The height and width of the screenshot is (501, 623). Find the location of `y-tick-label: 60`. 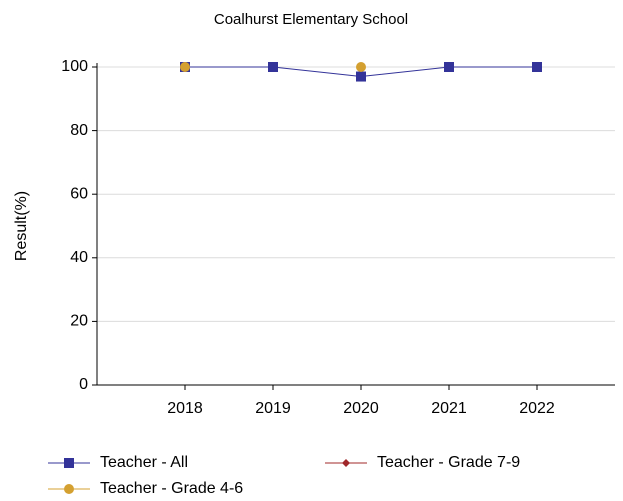

y-tick-label: 60 is located at coordinates (79, 193).